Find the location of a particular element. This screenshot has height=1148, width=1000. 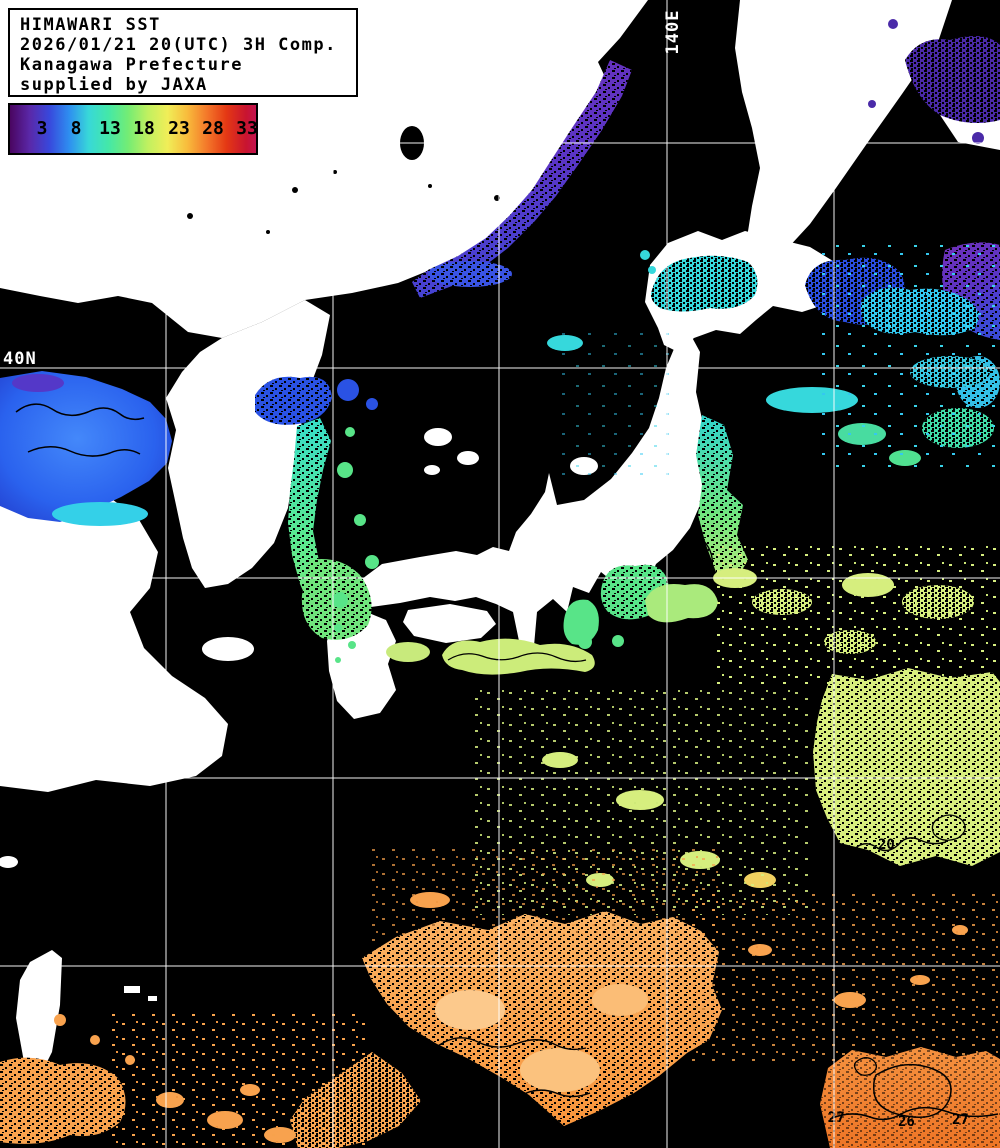

map-title: HIMAWARI SST is located at coordinates (90, 25).